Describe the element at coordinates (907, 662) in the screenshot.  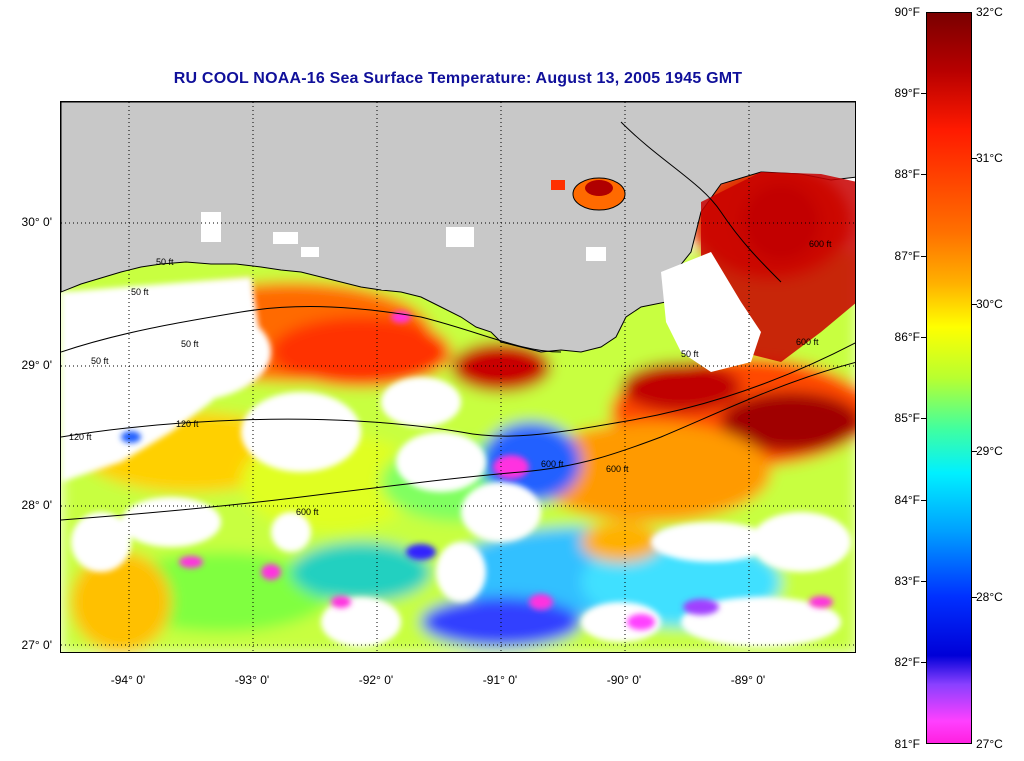
I see `colorbar-f-label: 82°F` at that location.